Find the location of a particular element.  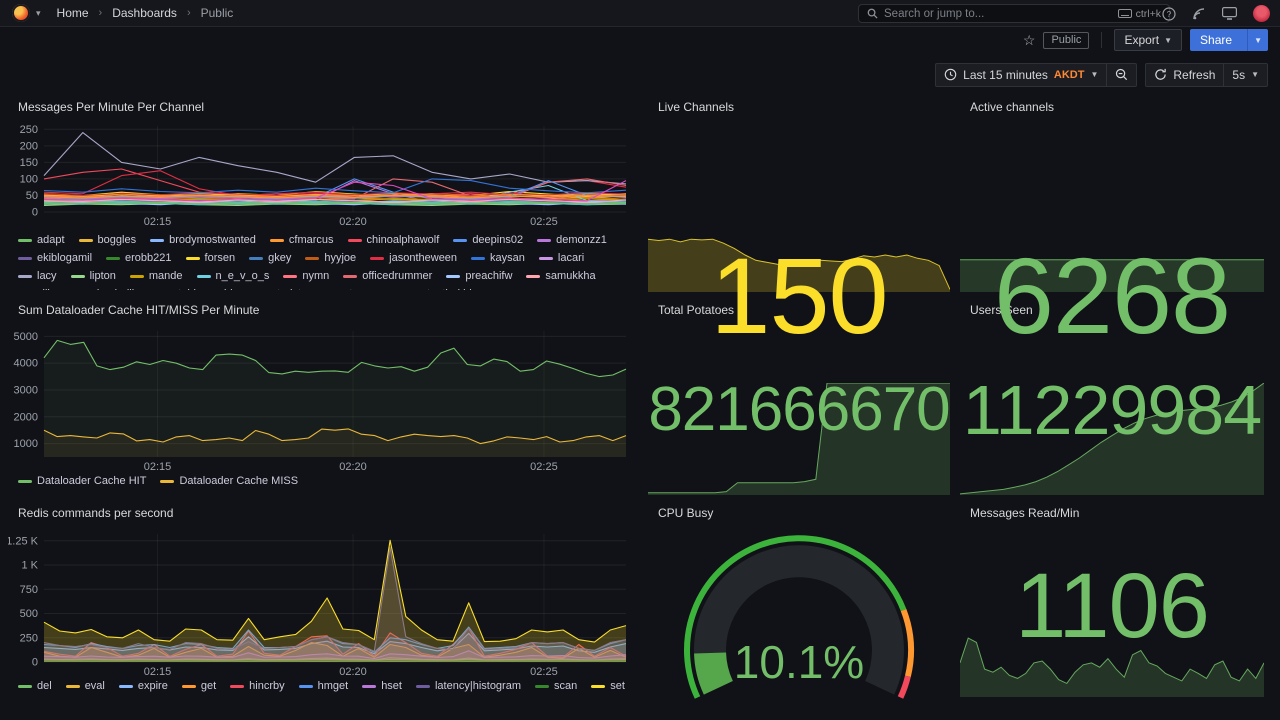

legend-item: lacari is located at coordinates (561, 258).